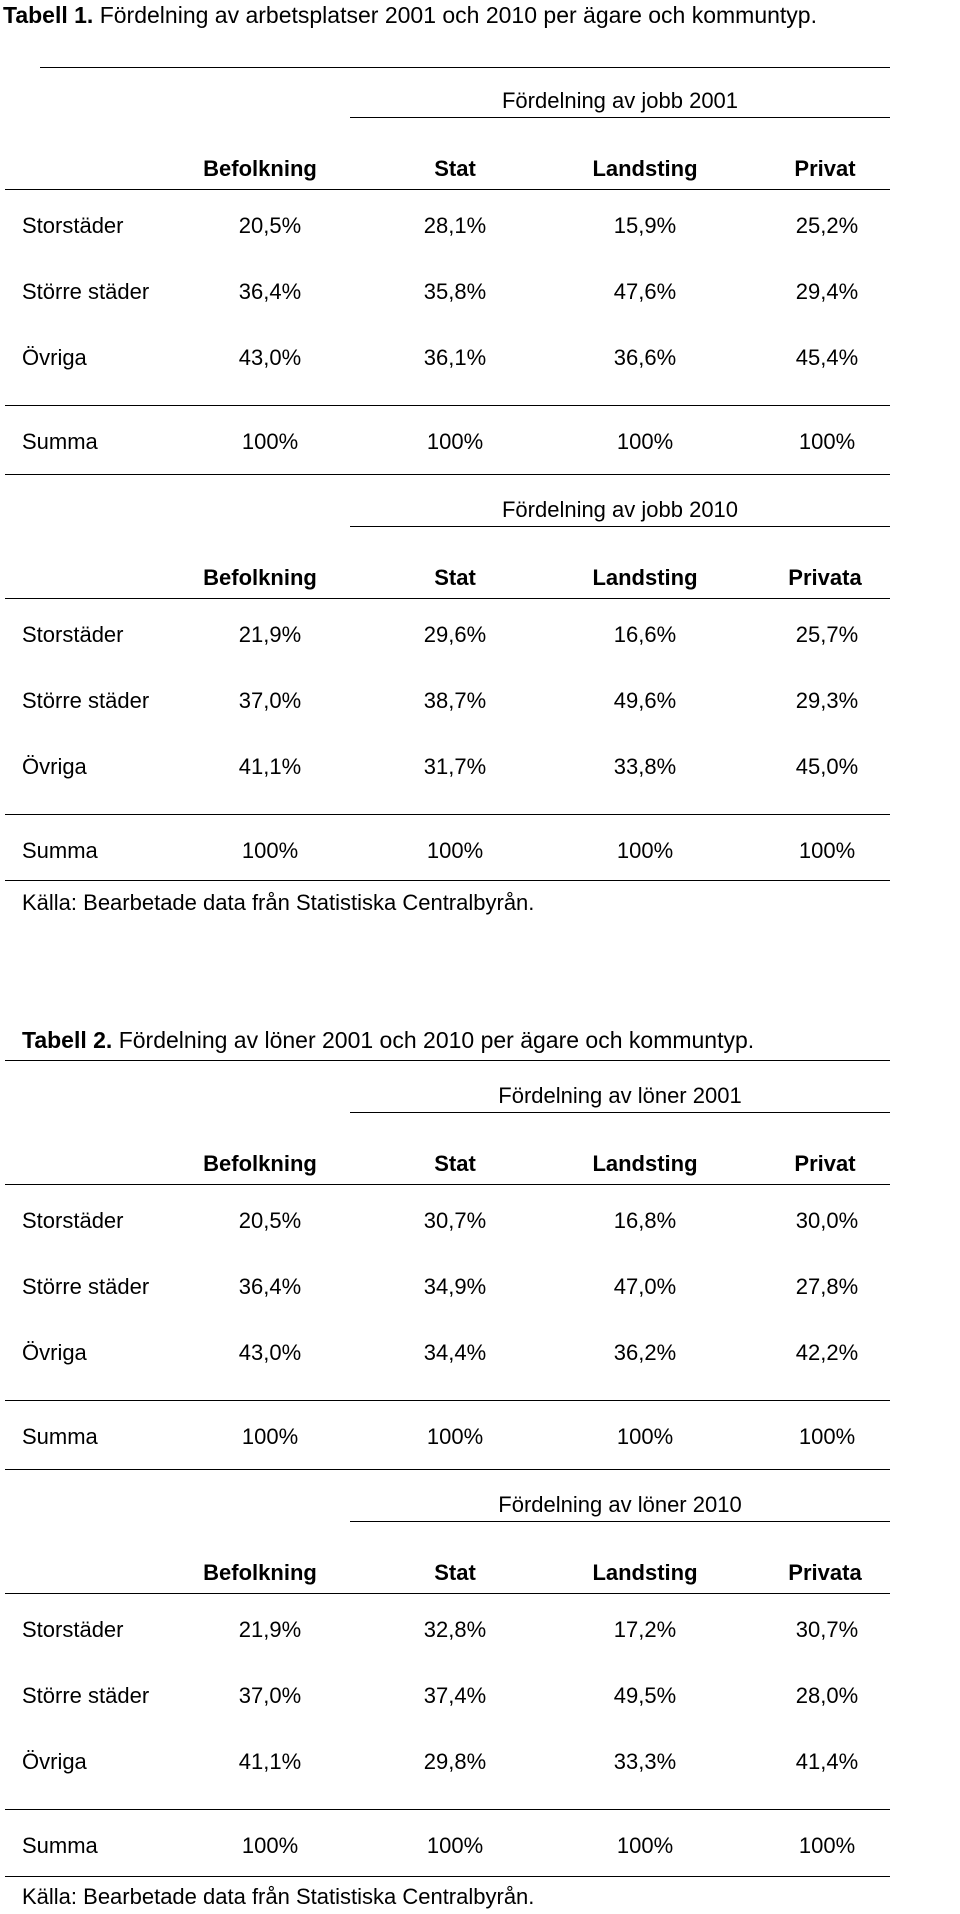  I want to click on table-cell: 47,6%, so click(645, 291).